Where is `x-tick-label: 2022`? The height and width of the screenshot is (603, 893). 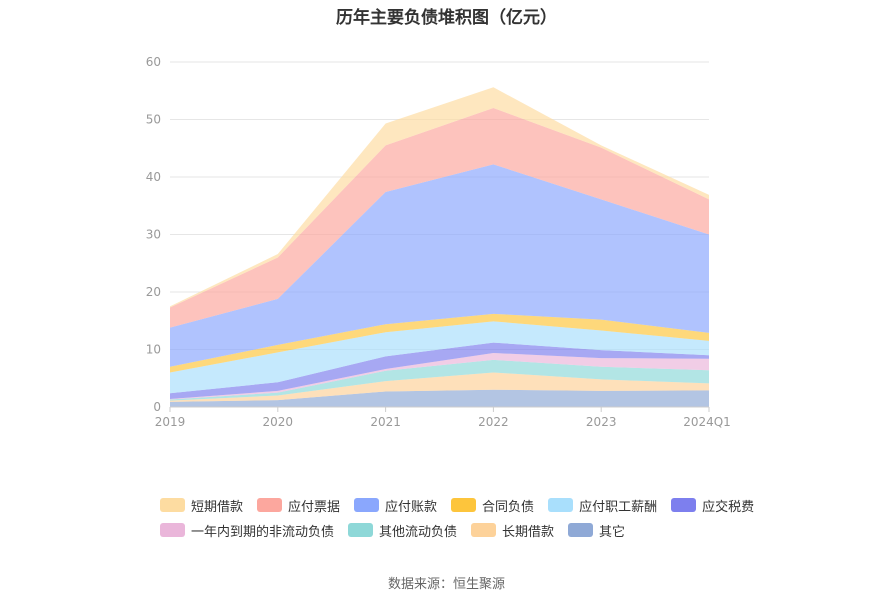 x-tick-label: 2022 is located at coordinates (493, 422).